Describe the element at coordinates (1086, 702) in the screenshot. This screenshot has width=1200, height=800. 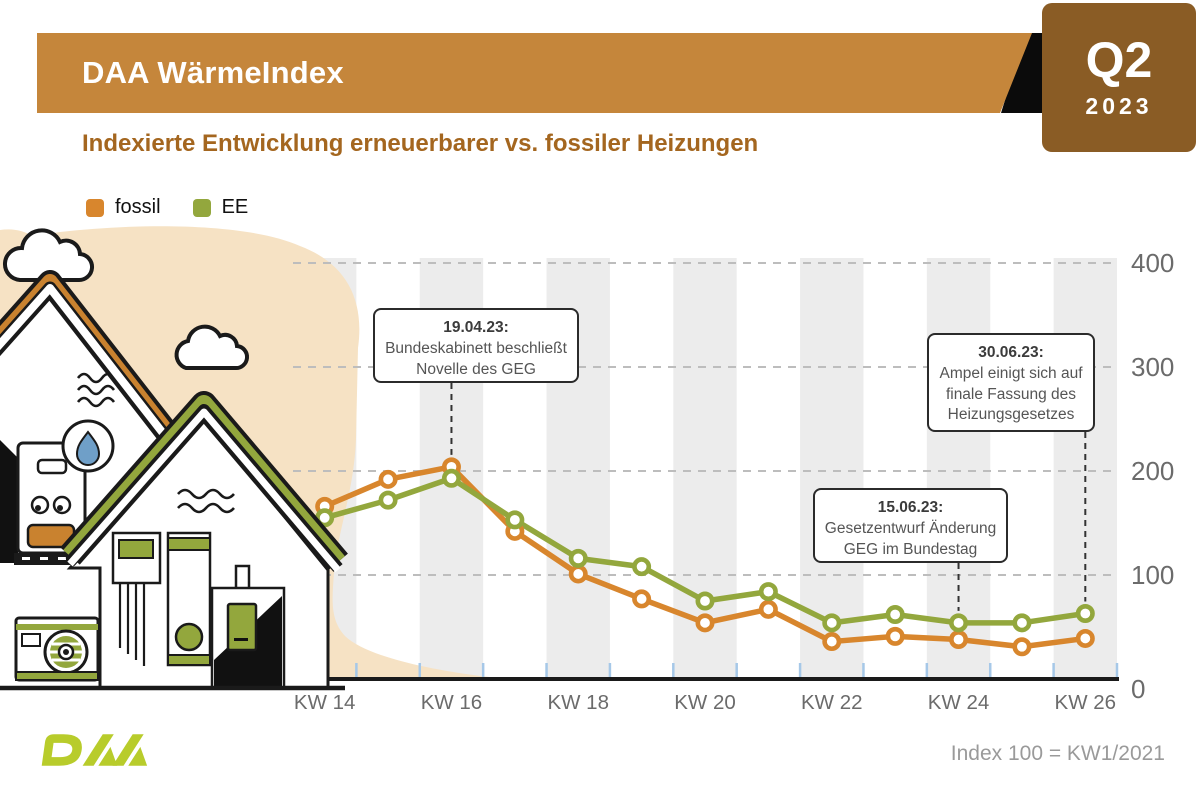
I see `x-axis-label: KW 26` at that location.